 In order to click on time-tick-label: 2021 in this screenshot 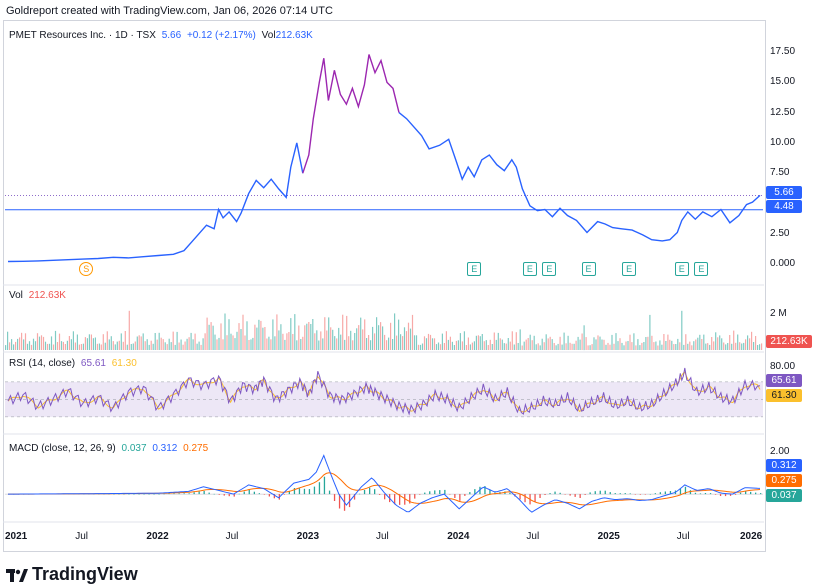, I will do `click(16, 536)`.